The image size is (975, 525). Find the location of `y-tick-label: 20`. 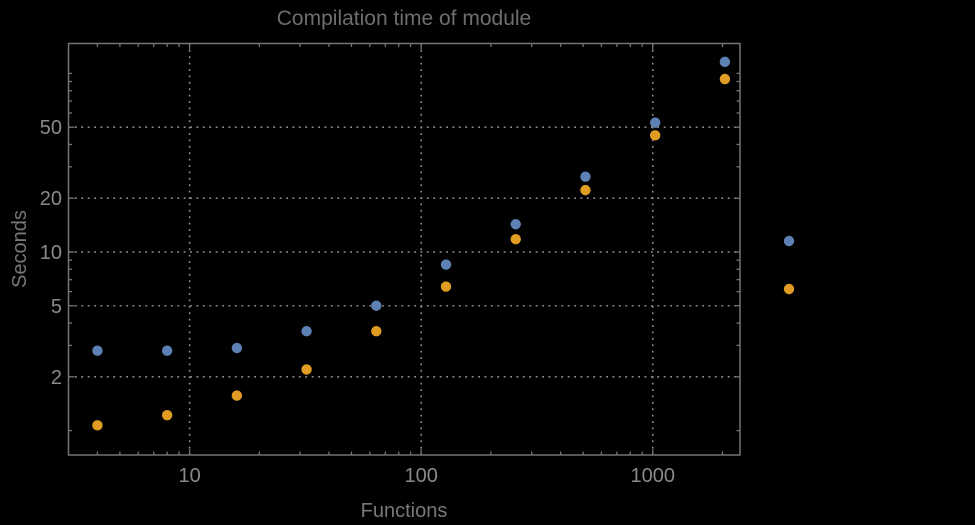

y-tick-label: 20 is located at coordinates (51, 199).